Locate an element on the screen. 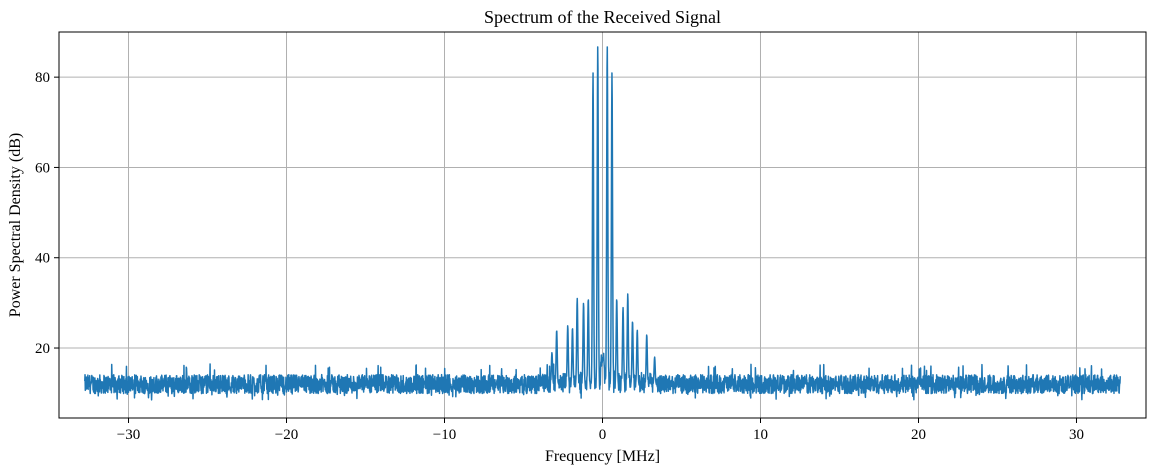 The height and width of the screenshot is (474, 1153). y-axis-label: Power Spectral Density (dB) is located at coordinates (15, 225).